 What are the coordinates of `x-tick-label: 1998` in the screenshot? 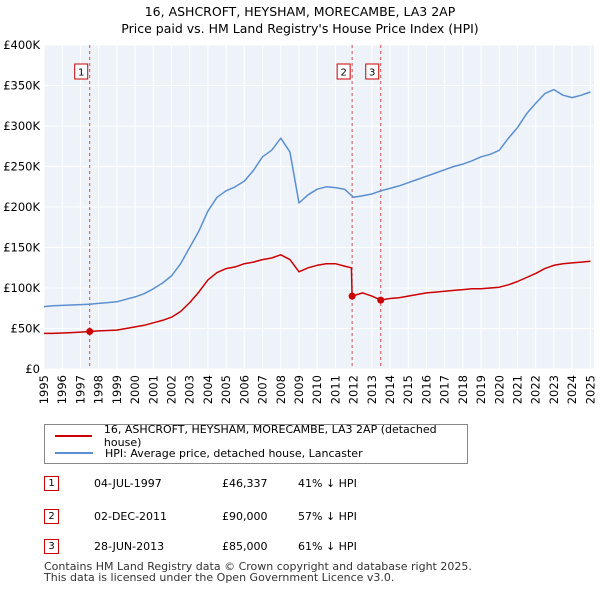 It's located at (99, 389).